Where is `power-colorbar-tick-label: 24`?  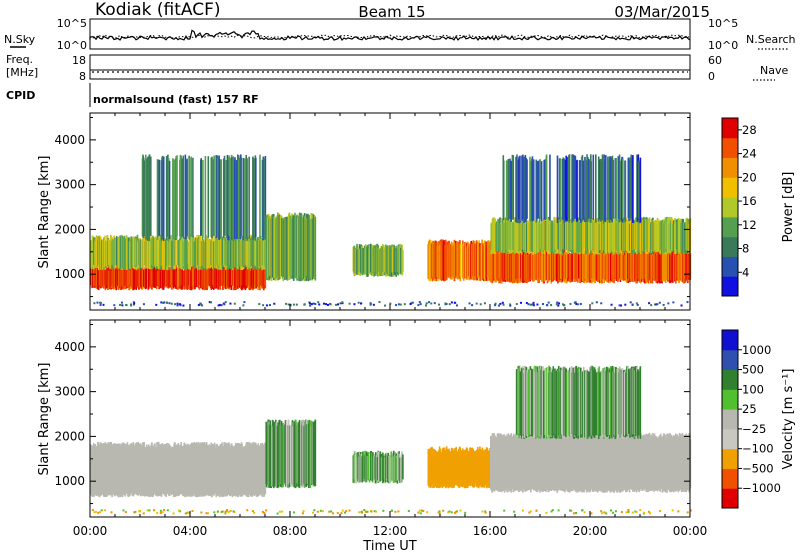 power-colorbar-tick-label: 24 is located at coordinates (749, 154).